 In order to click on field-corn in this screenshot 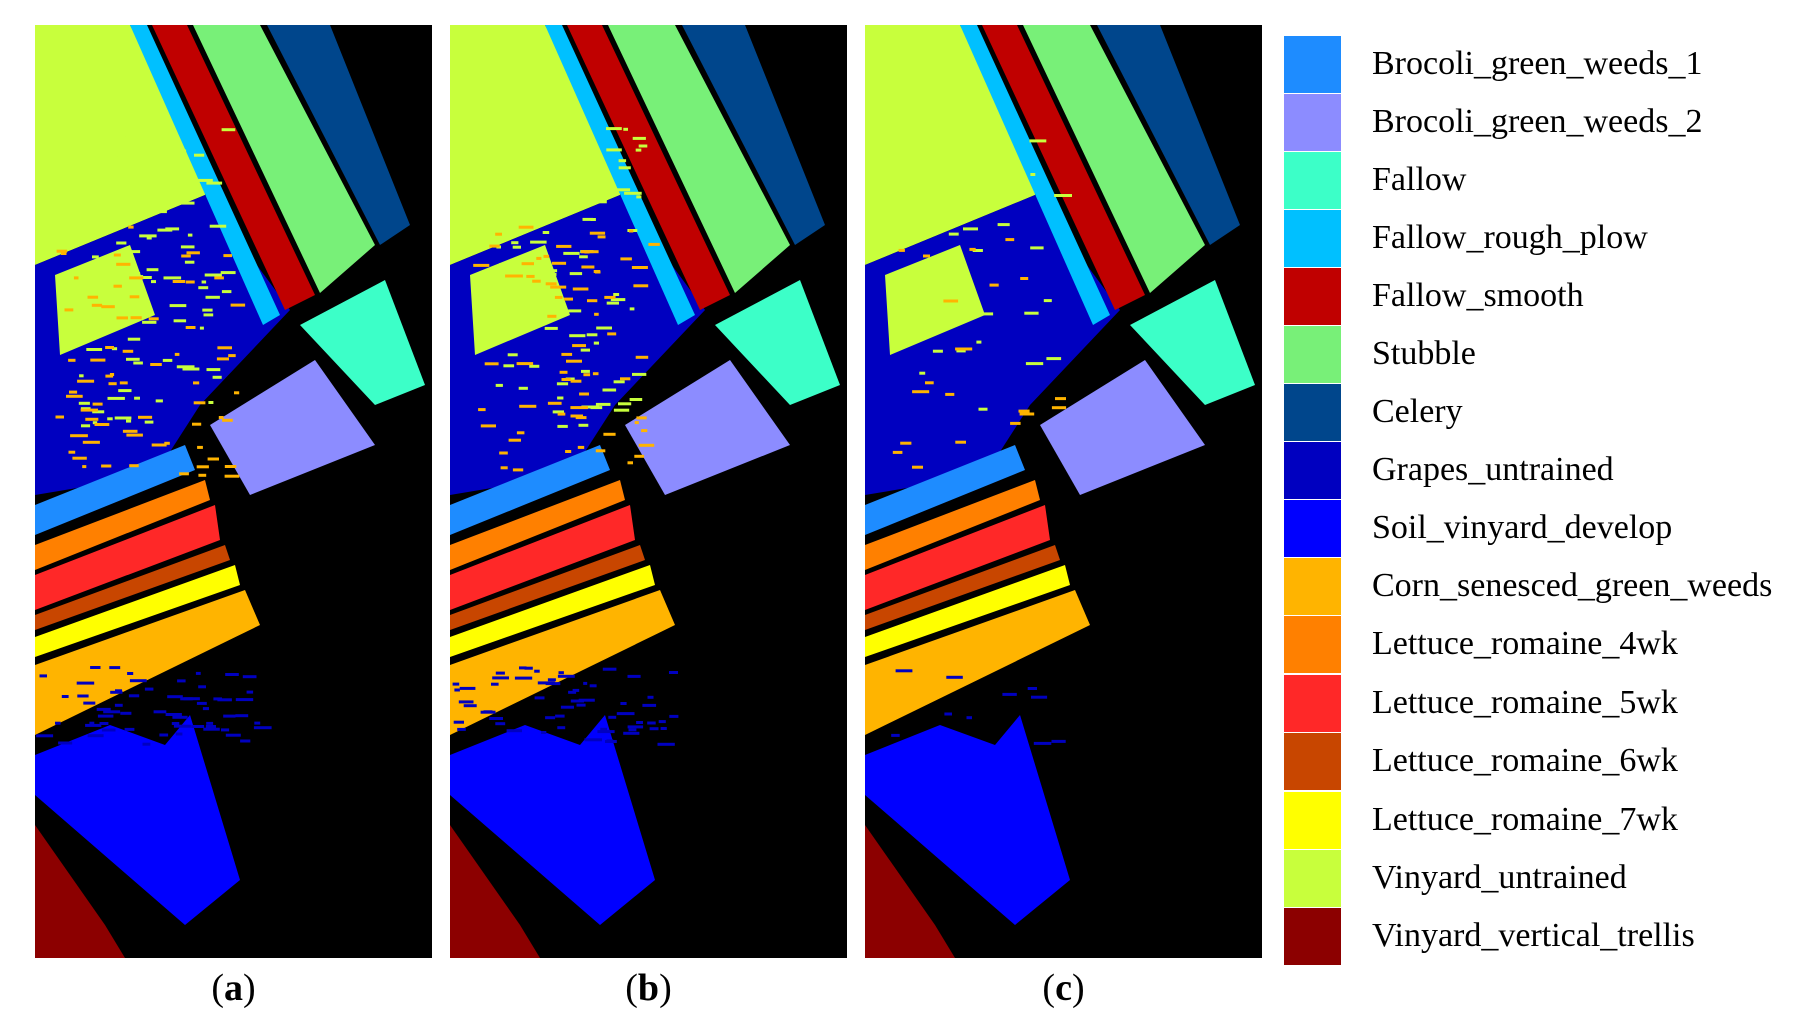, I will do `click(562, 662)`.